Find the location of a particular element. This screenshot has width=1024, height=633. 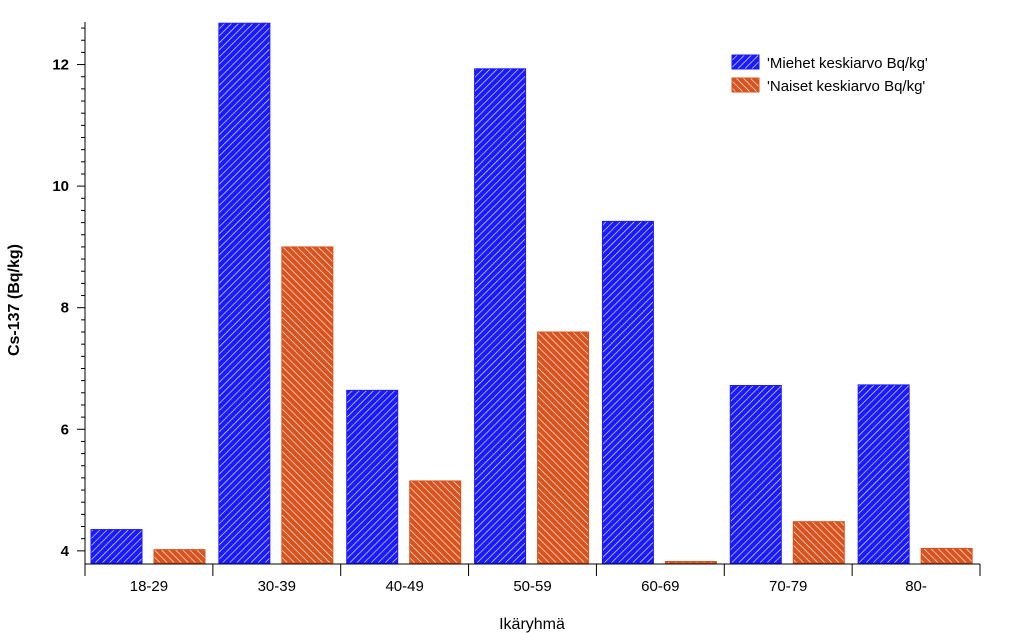

y-tick-label: 6 is located at coordinates (65, 429).